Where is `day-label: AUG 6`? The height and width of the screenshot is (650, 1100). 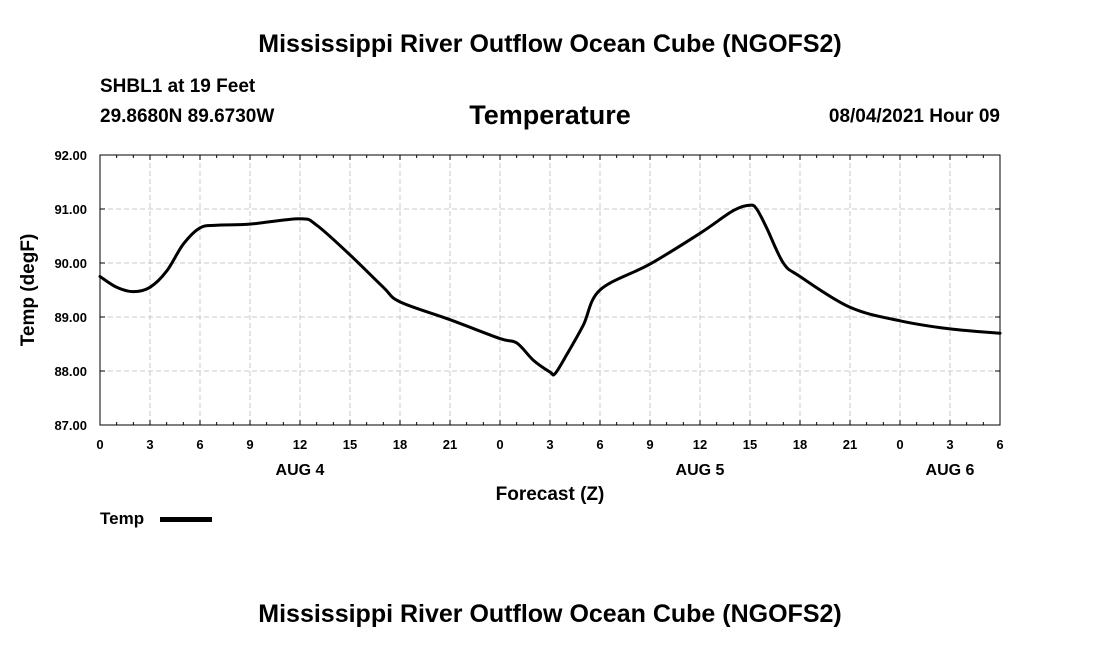
day-label: AUG 6 is located at coordinates (950, 470).